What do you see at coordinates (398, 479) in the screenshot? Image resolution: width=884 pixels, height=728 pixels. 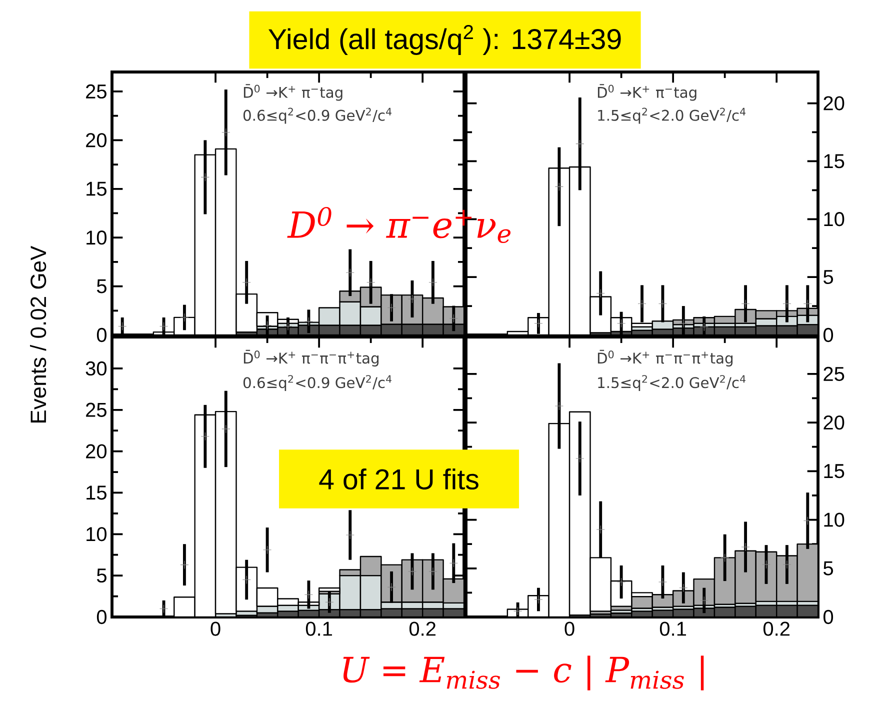 I see `annotation: 4 of 21 U fits` at bounding box center [398, 479].